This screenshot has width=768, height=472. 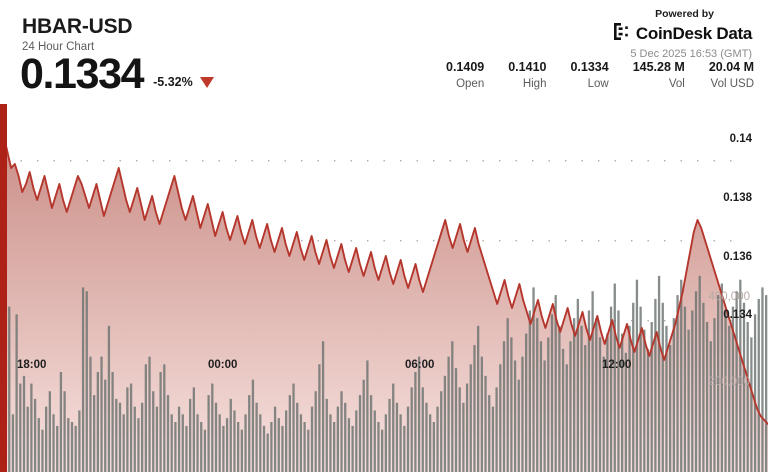 I want to click on brand-block: Powered by Coi, so click(x=682, y=34).